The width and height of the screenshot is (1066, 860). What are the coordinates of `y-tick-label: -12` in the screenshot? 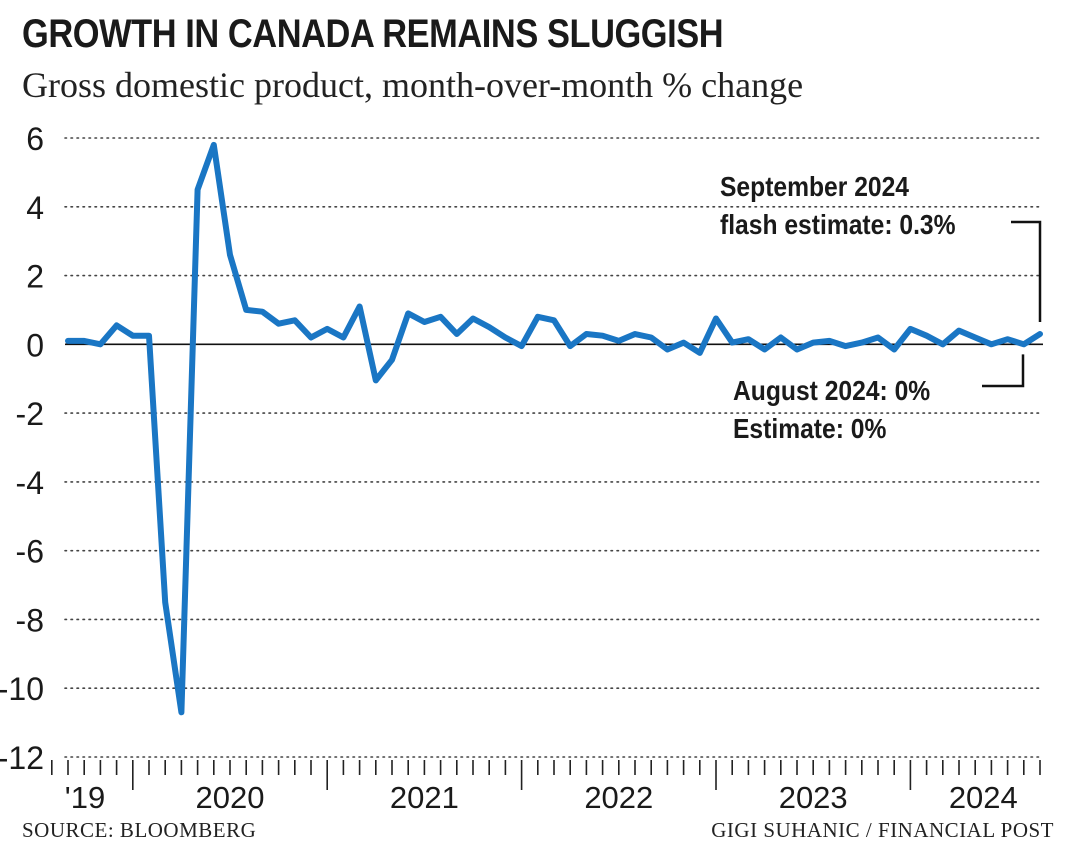 It's located at (22, 758).